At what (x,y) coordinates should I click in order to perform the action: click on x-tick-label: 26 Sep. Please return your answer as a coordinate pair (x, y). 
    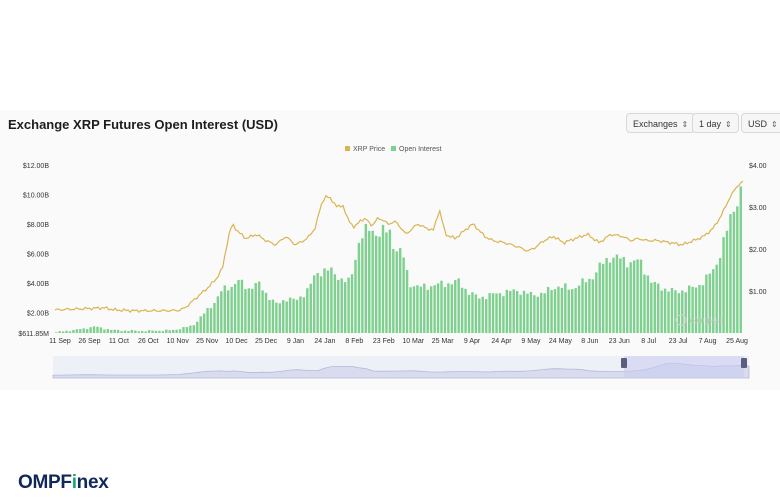
    Looking at the image, I should click on (89, 341).